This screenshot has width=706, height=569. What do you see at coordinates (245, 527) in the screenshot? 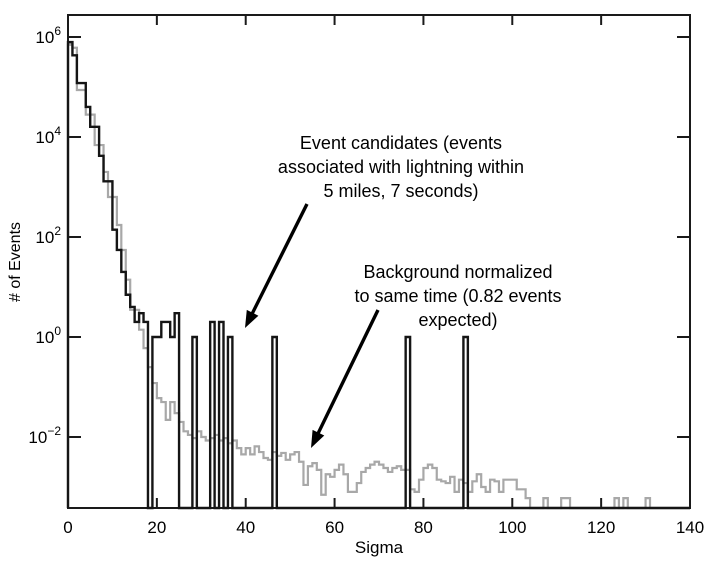
I see `x-tick-label: 40` at bounding box center [245, 527].